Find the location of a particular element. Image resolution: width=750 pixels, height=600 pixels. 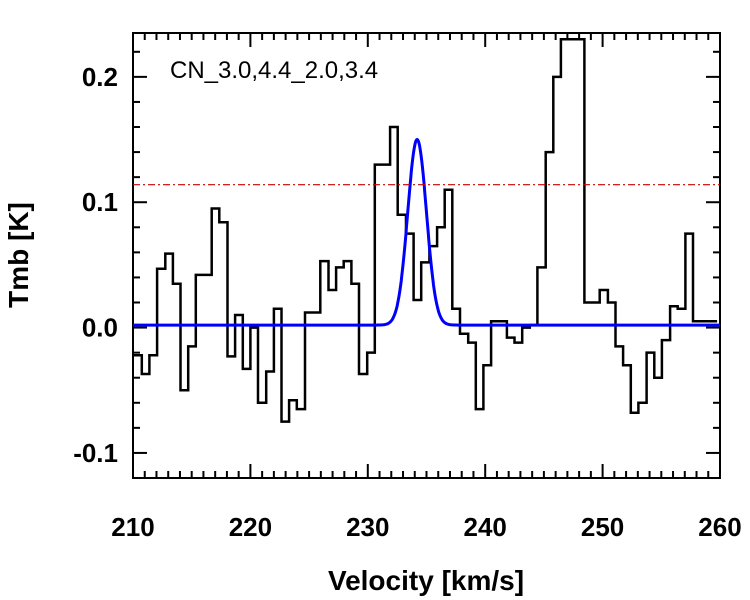

x-tick-label: 260 is located at coordinates (719, 527).